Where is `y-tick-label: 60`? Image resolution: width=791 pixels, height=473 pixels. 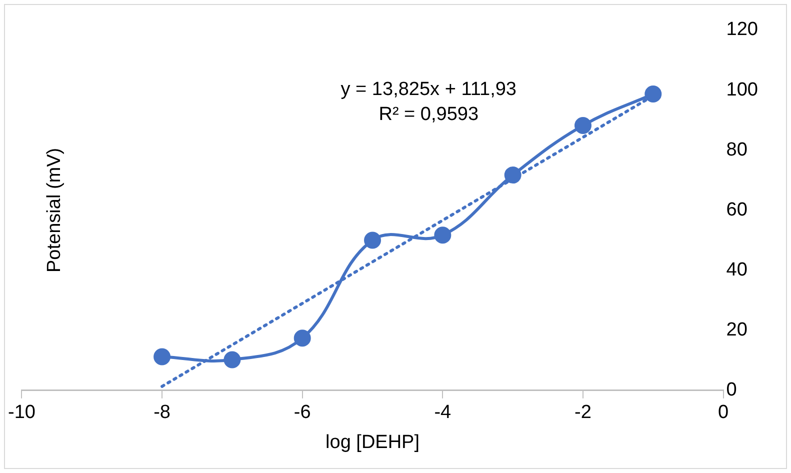 y-tick-label: 60 is located at coordinates (737, 209).